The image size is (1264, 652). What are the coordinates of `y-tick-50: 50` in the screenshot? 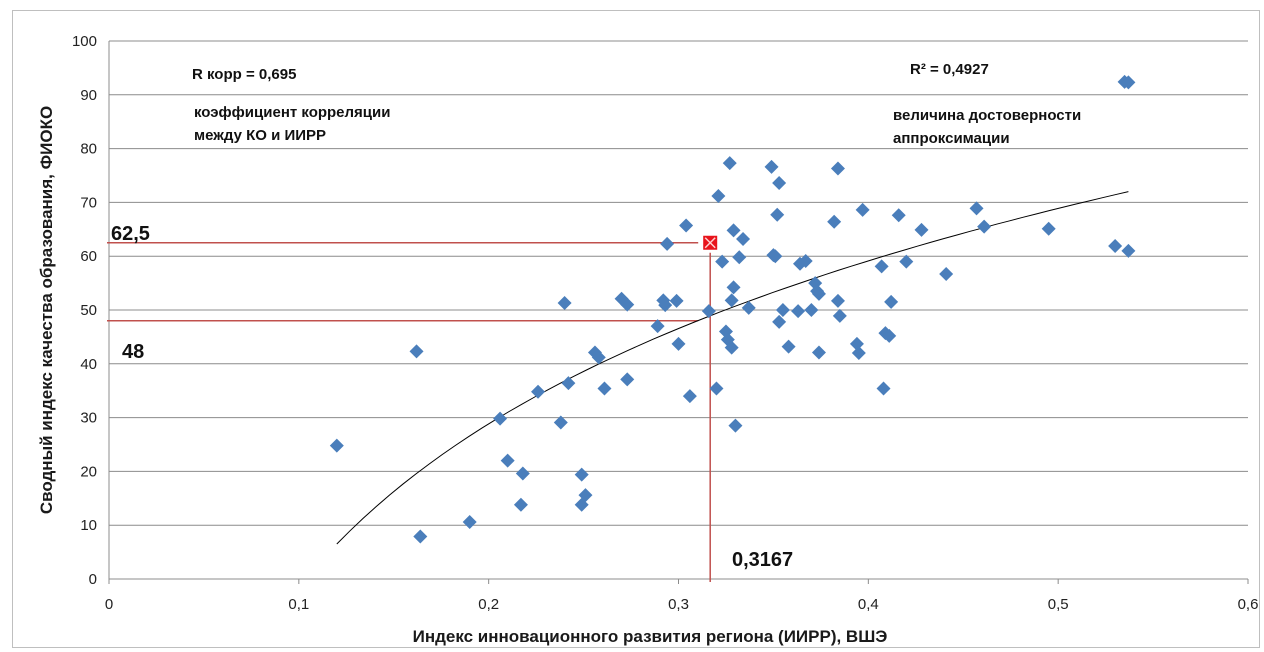 It's located at (88, 310).